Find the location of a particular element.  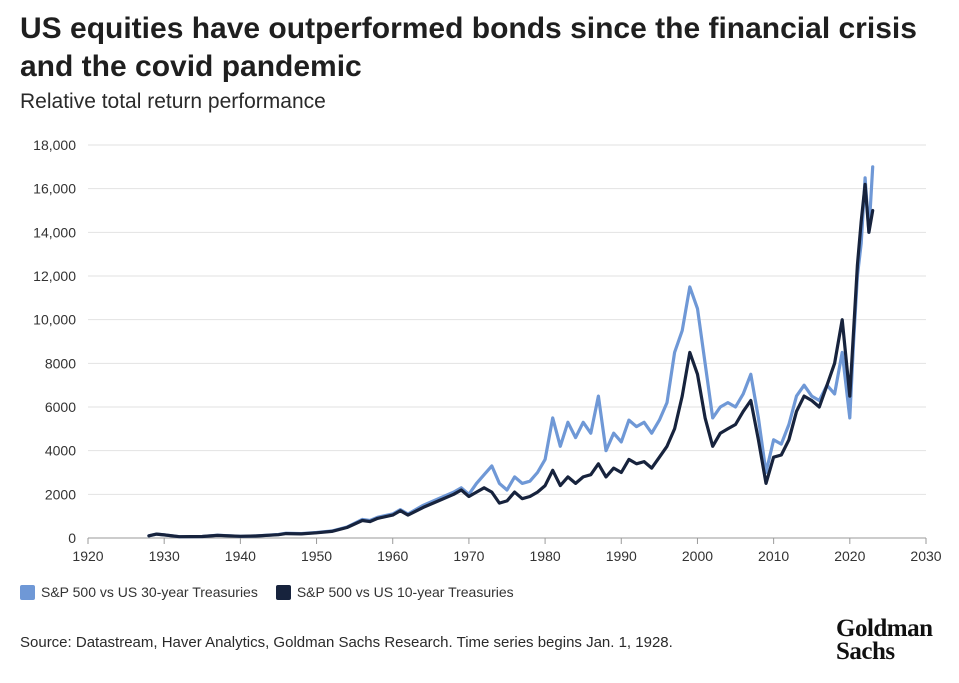

legend-item-30yr: S&P 500 vs US 30-year Treasuries is located at coordinates (139, 592).